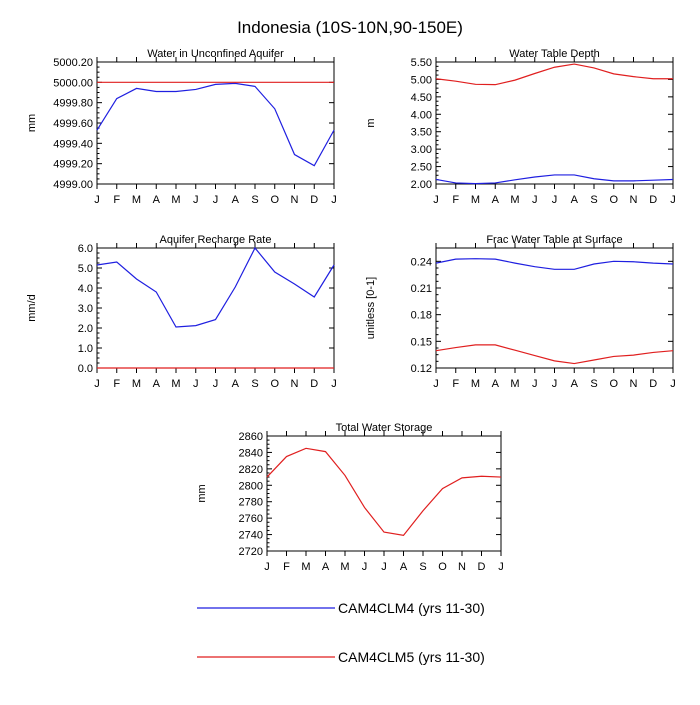  I want to click on y-tick-label: 6.0, so click(85, 249).